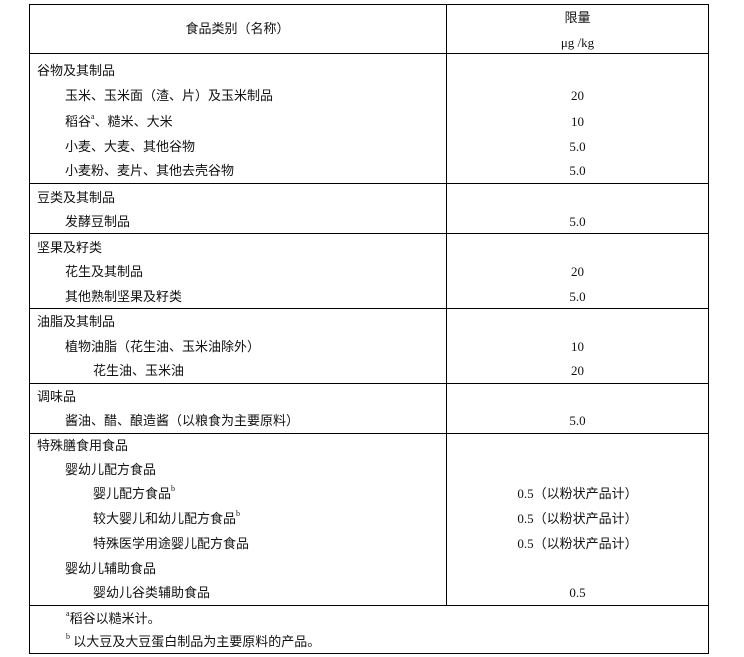 This screenshot has height=657, width=744. Describe the element at coordinates (182, 420) in the screenshot. I see `row-category: 酱油、醋、酿造酱（以粮食为主要原料）` at that location.